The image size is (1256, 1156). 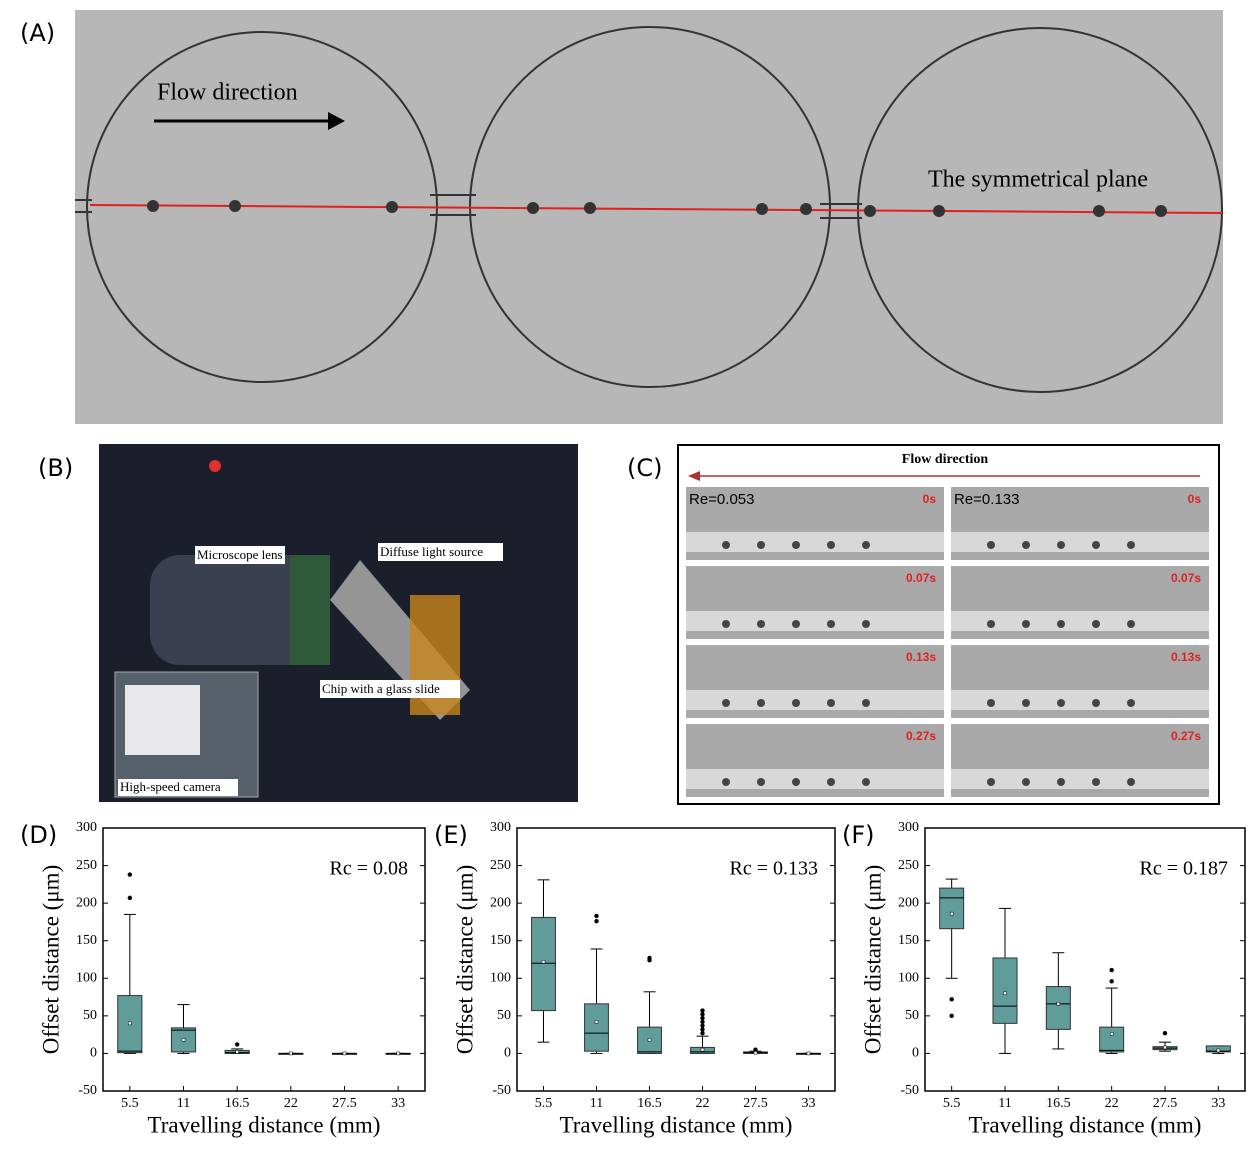 What do you see at coordinates (38, 835) in the screenshot?
I see `panel-label: (D)` at bounding box center [38, 835].